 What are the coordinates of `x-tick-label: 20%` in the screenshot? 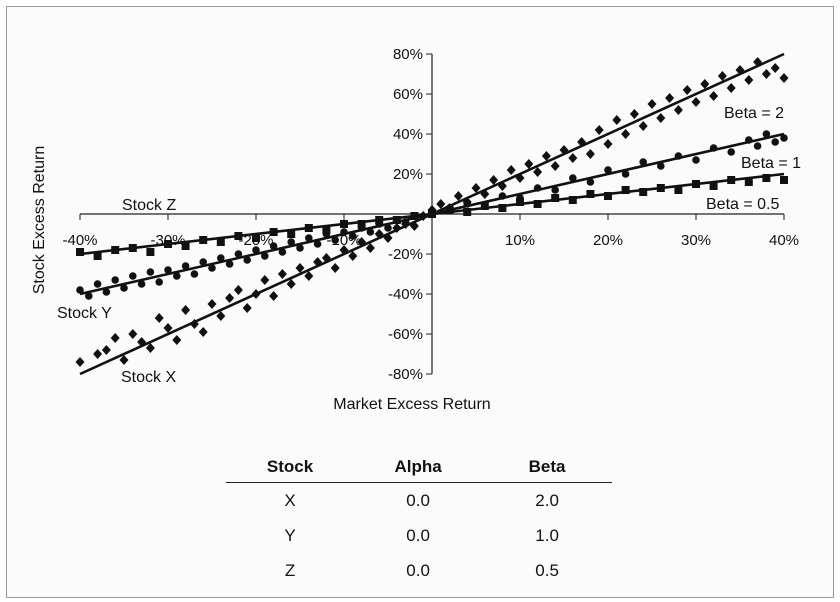 It's located at (608, 240).